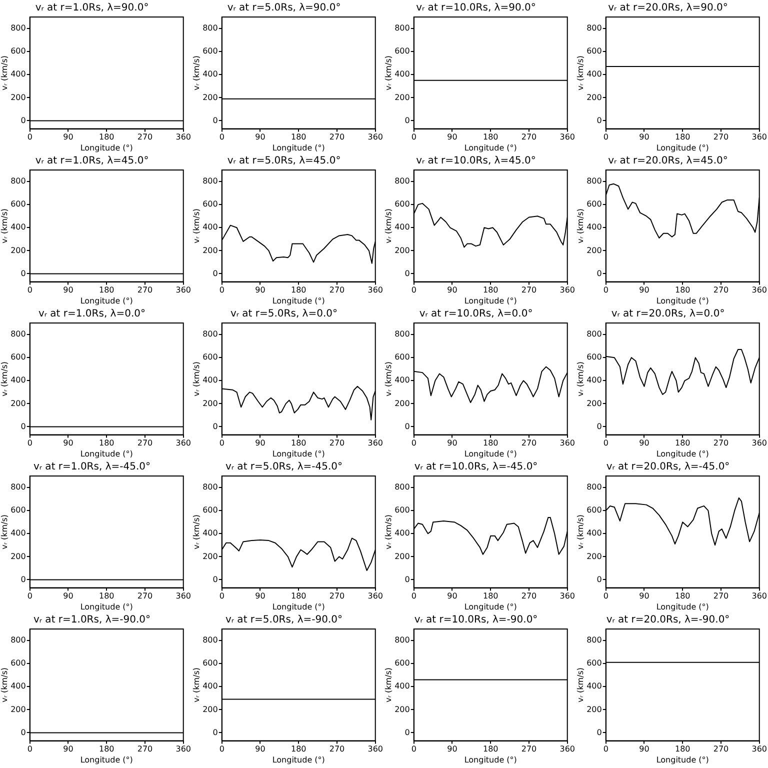 The width and height of the screenshot is (768, 768). I want to click on chart-title: vᵣ at r=20.0Rs, λ=0.0°, so click(668, 314).